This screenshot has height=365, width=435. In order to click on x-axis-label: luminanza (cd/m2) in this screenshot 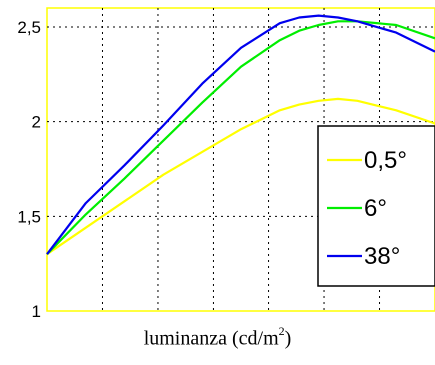, I will do `click(217, 337)`.